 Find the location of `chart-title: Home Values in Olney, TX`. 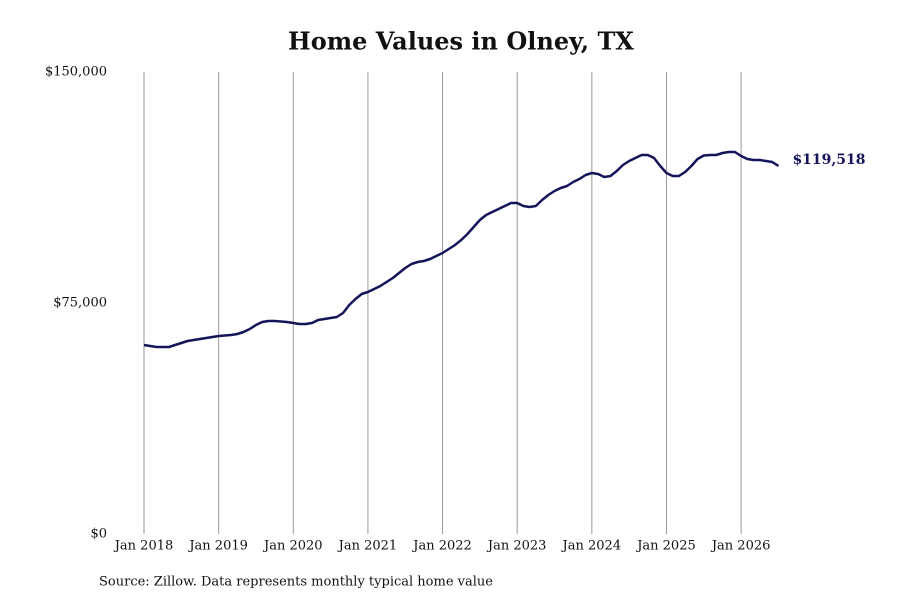

chart-title: Home Values in Olney, TX is located at coordinates (461, 41).